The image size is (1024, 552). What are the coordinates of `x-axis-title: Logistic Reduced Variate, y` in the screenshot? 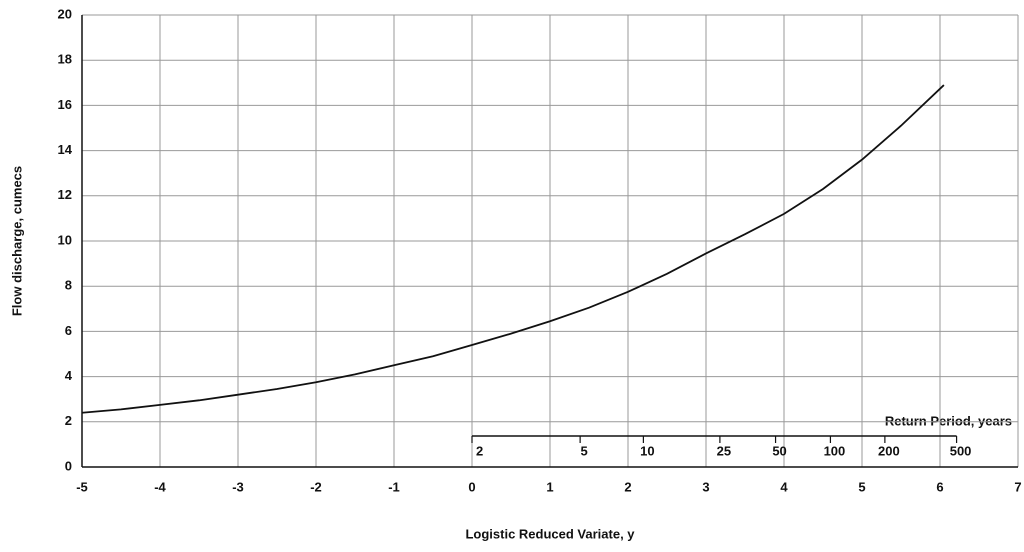 It's located at (550, 533).